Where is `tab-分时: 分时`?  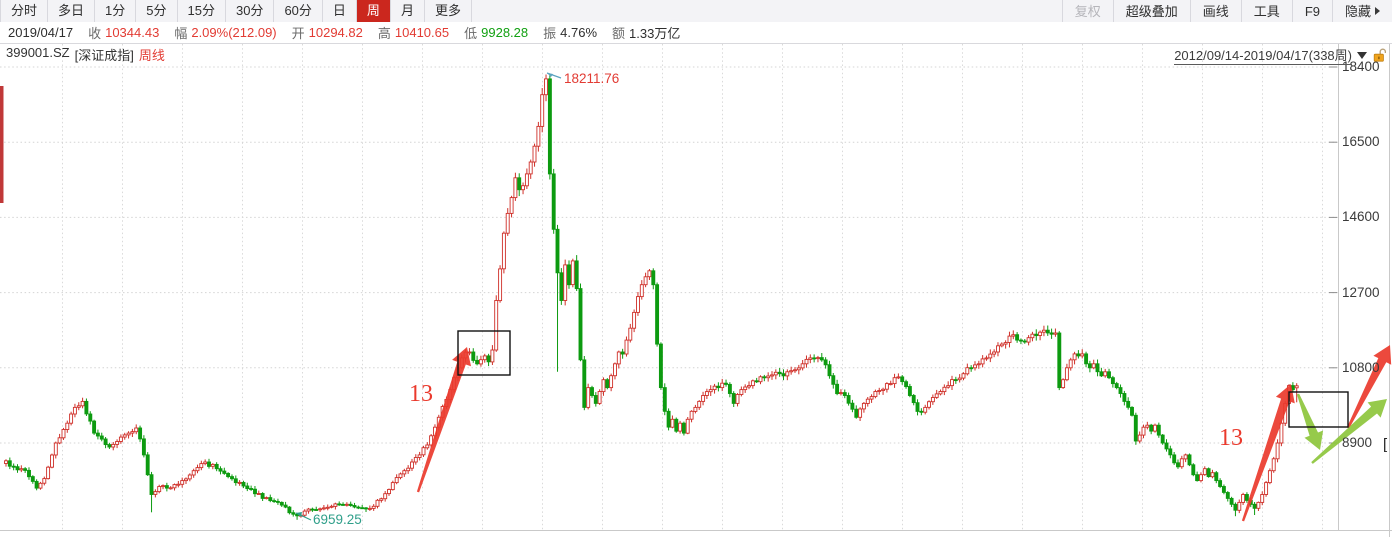
tab-分时: 分时 is located at coordinates (25, 11).